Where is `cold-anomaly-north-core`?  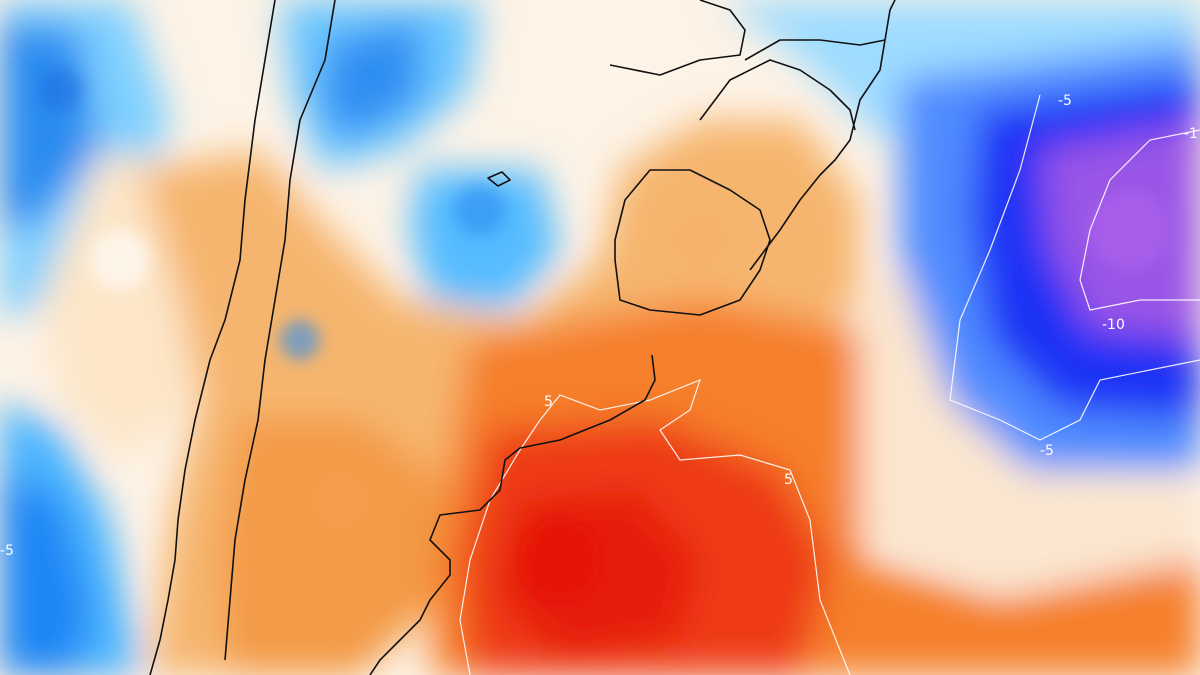
cold-anomaly-north-core is located at coordinates (370, 80).